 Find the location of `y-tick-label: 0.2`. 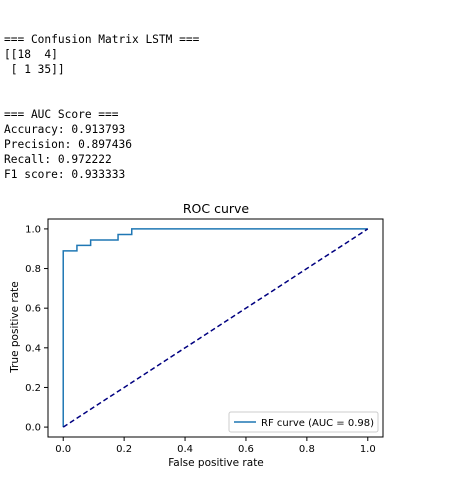

y-tick-label: 0.2 is located at coordinates (33, 388).